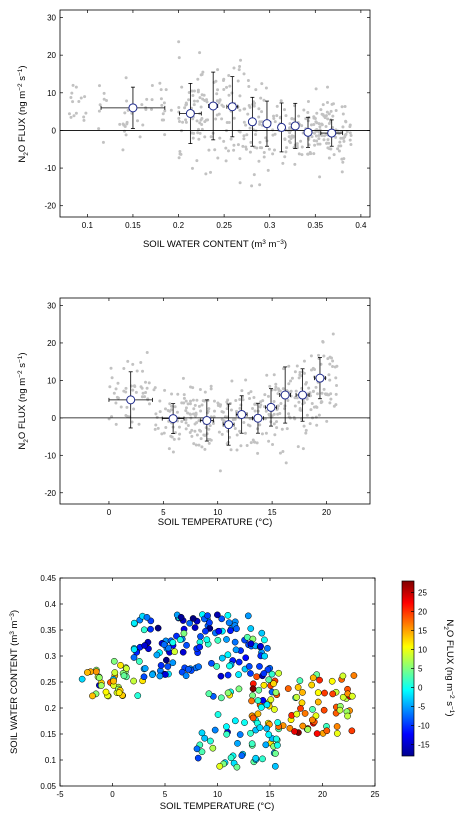 The width and height of the screenshot is (461, 813). What do you see at coordinates (50, 168) in the screenshot?
I see `y-tick-label: -10` at bounding box center [50, 168].